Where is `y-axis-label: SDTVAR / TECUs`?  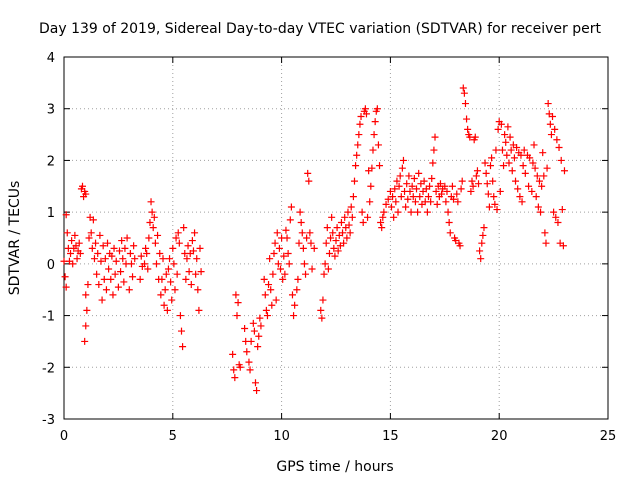 y-axis-label: SDTVAR / TECUs is located at coordinates (15, 238).